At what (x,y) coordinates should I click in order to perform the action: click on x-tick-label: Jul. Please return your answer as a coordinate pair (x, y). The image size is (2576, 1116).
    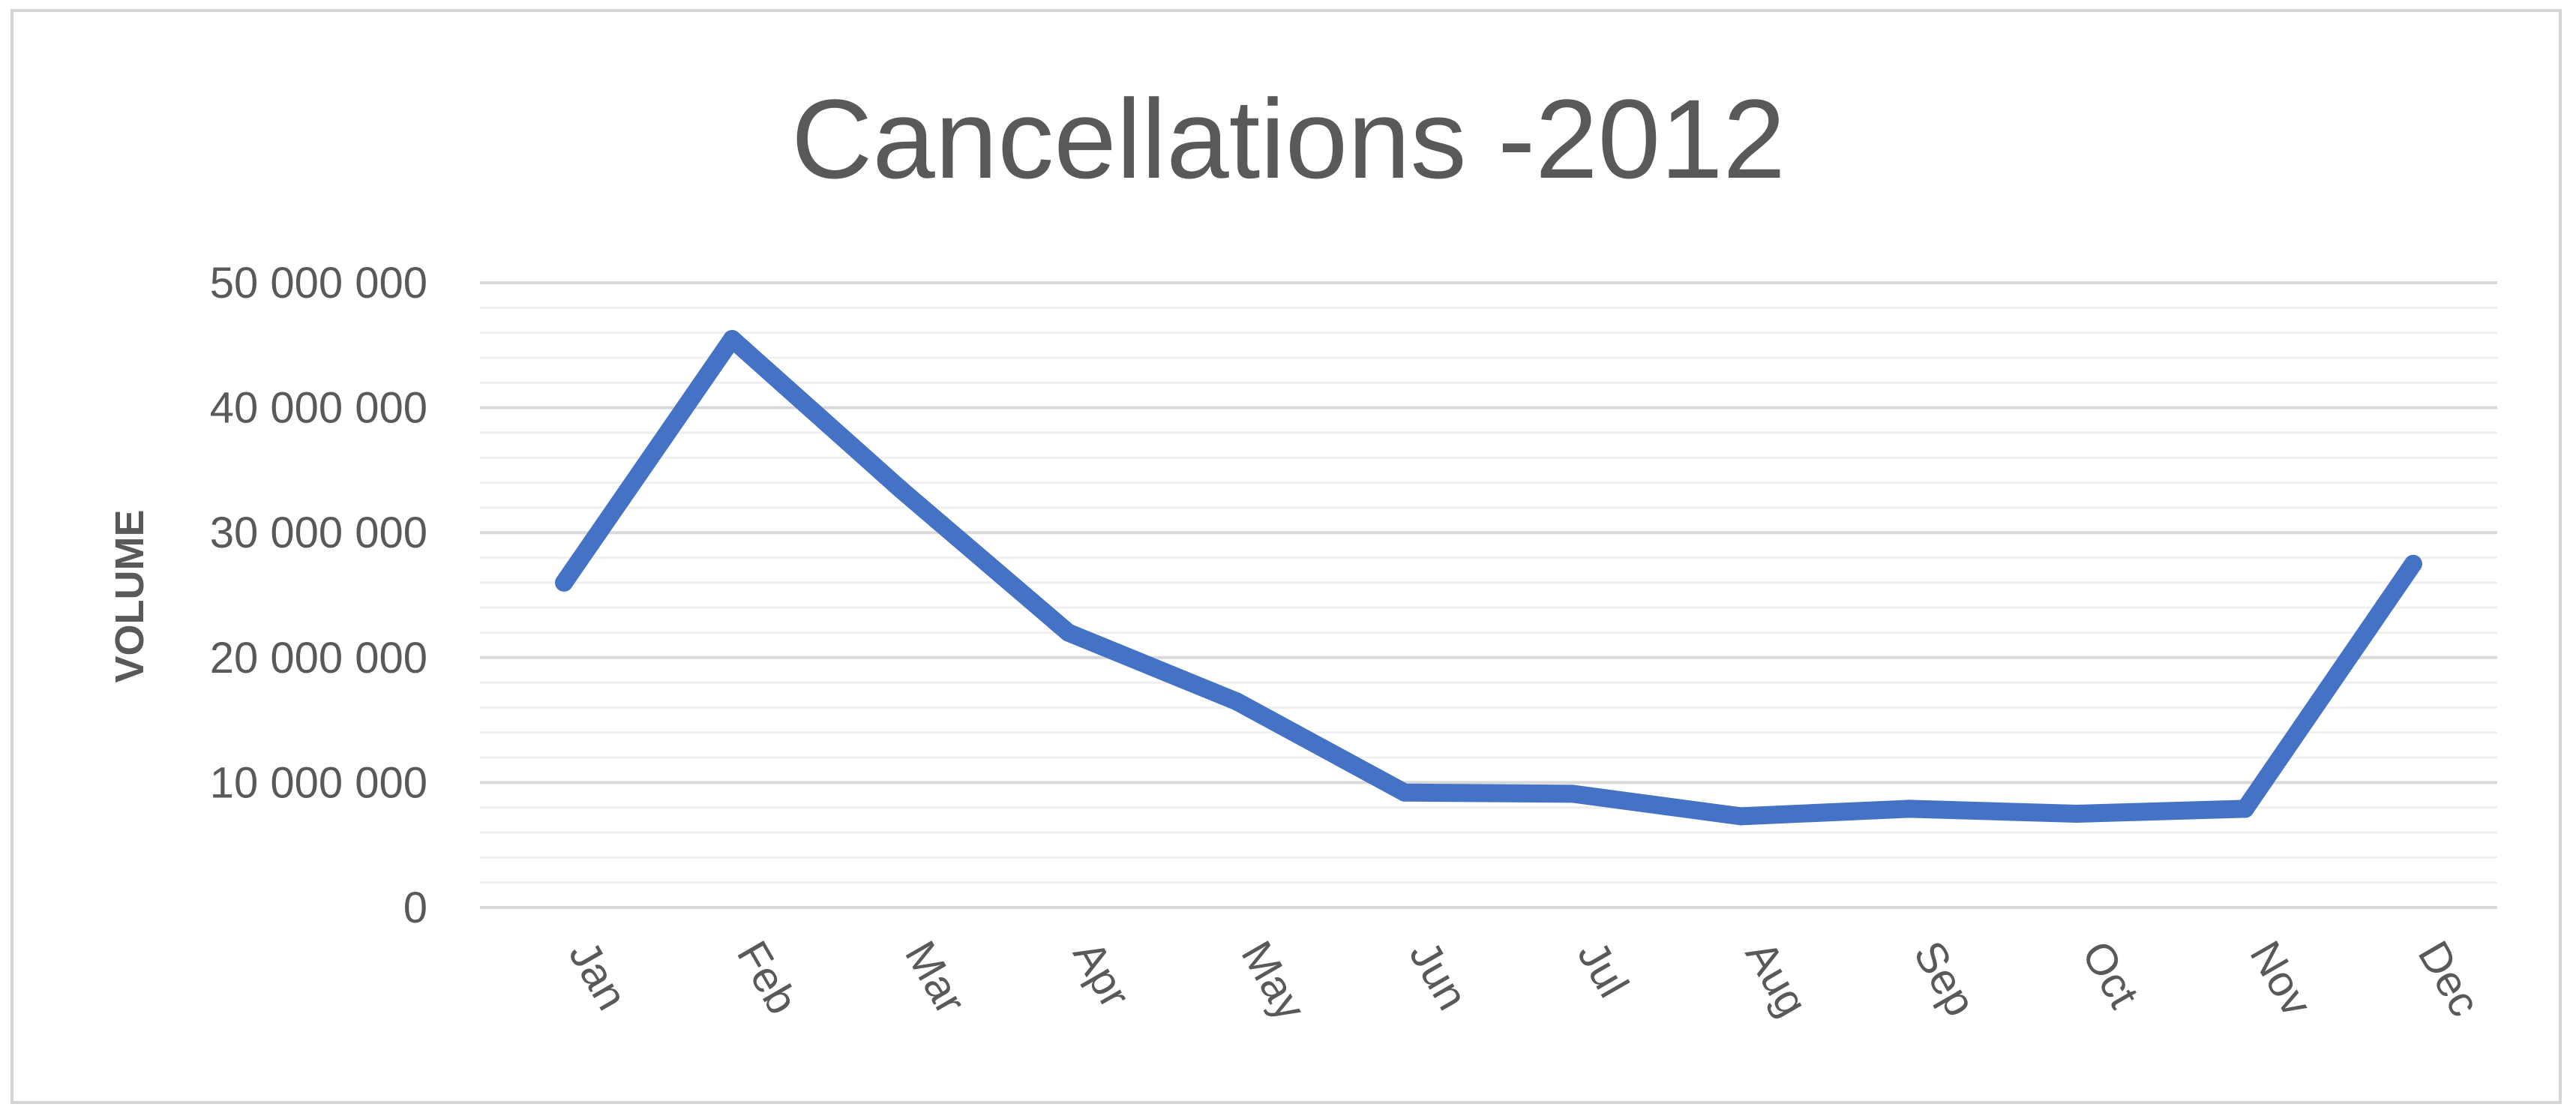
    Looking at the image, I should click on (1603, 969).